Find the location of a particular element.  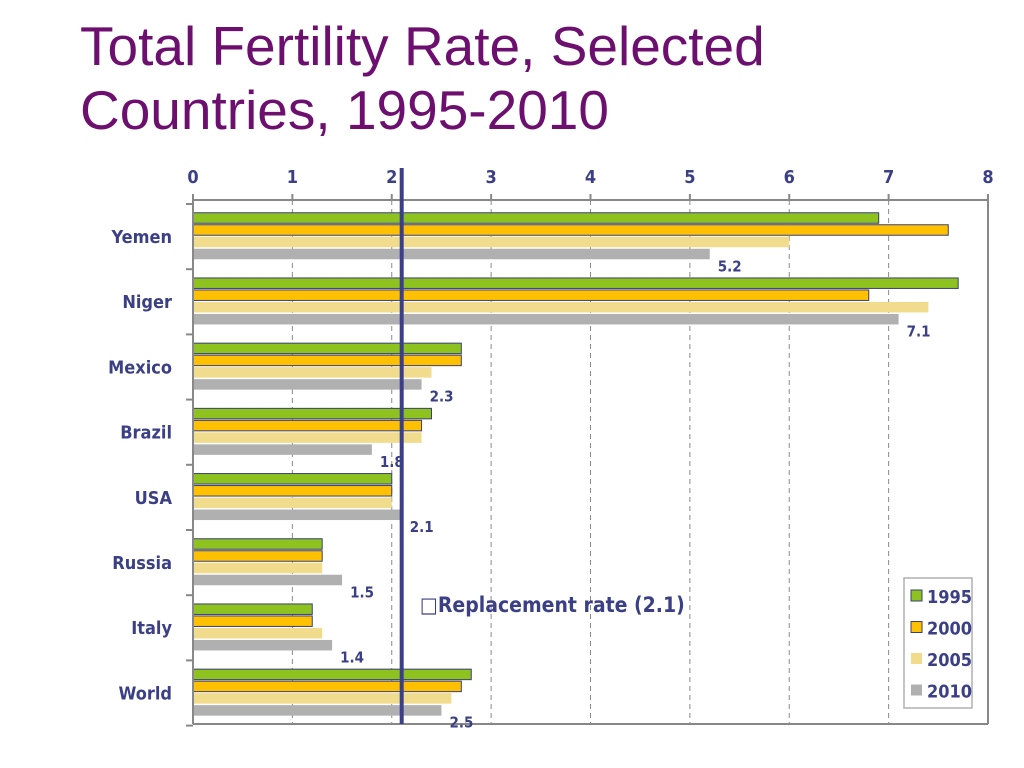

bar-mexico-2000 is located at coordinates (327, 360).